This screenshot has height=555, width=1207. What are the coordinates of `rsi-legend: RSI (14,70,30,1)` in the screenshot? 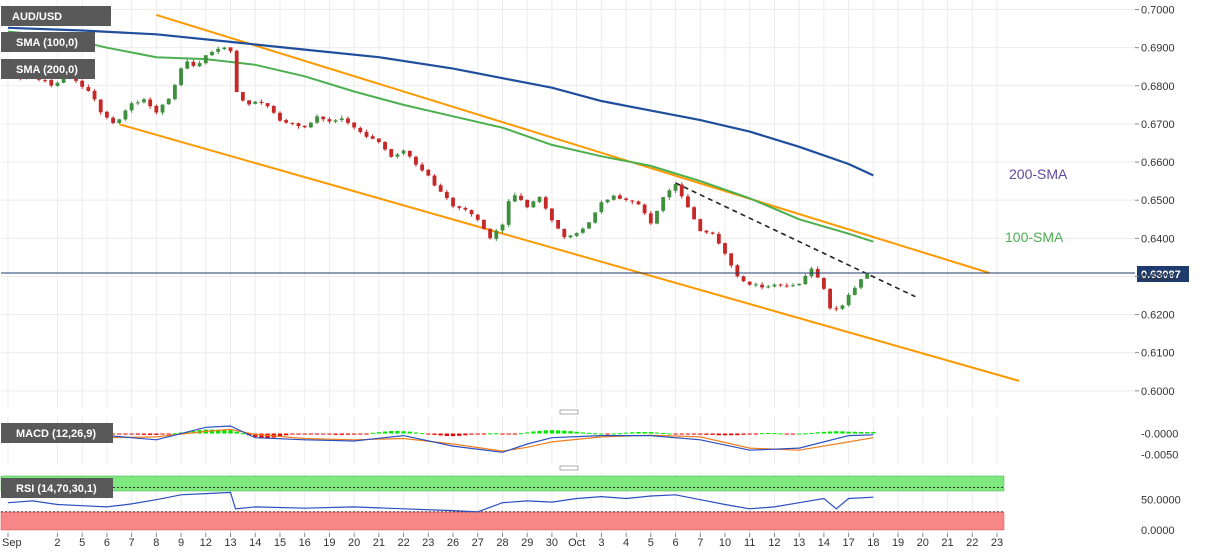 It's located at (57, 488).